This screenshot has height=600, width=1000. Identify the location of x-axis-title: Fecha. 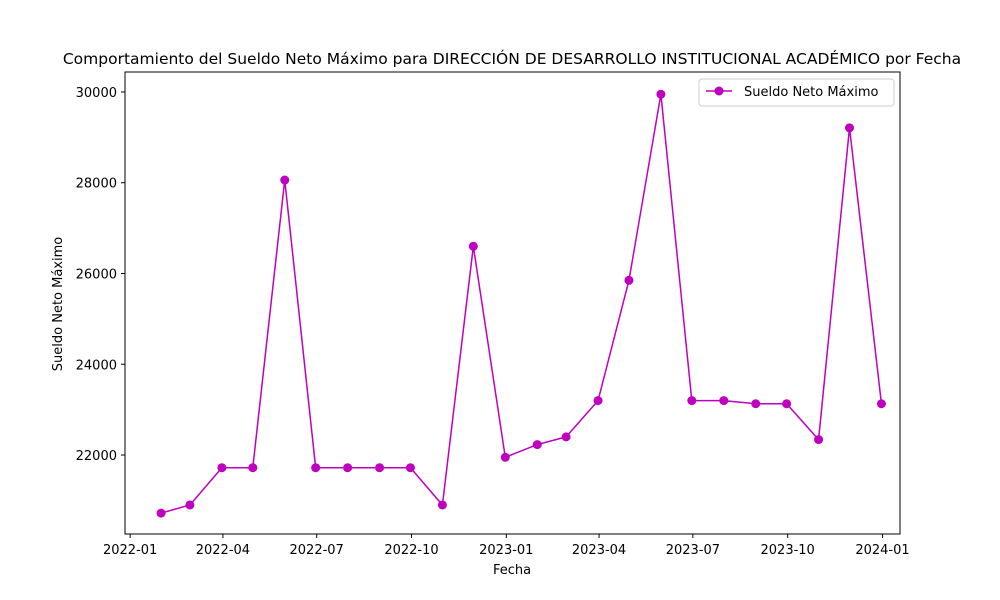
(512, 570).